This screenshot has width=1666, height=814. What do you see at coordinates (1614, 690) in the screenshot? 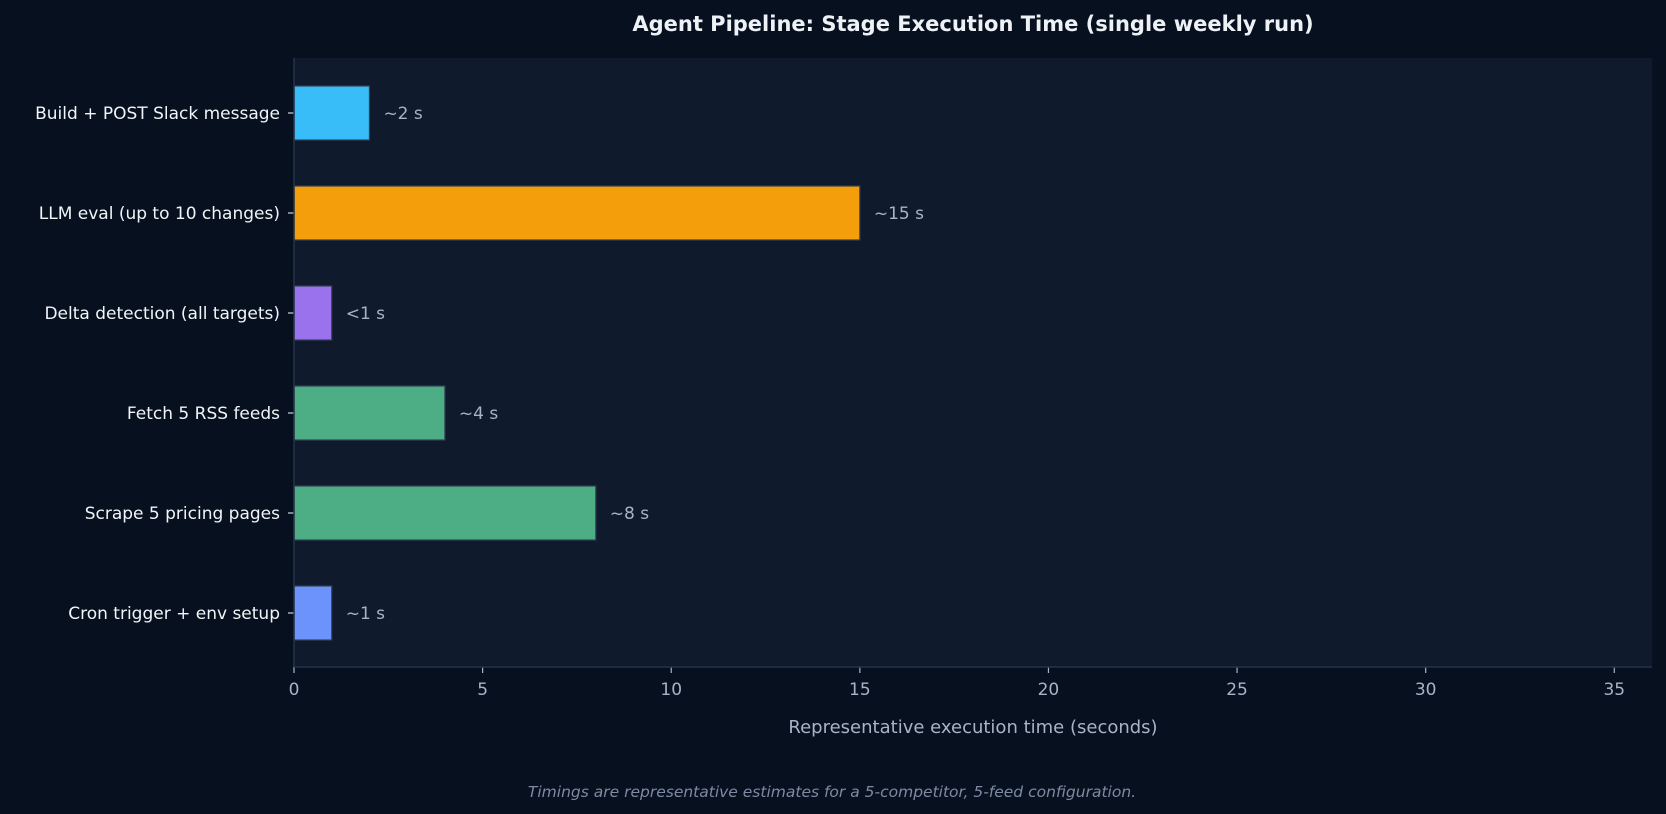
I see `x-tick-label: 35` at bounding box center [1614, 690].